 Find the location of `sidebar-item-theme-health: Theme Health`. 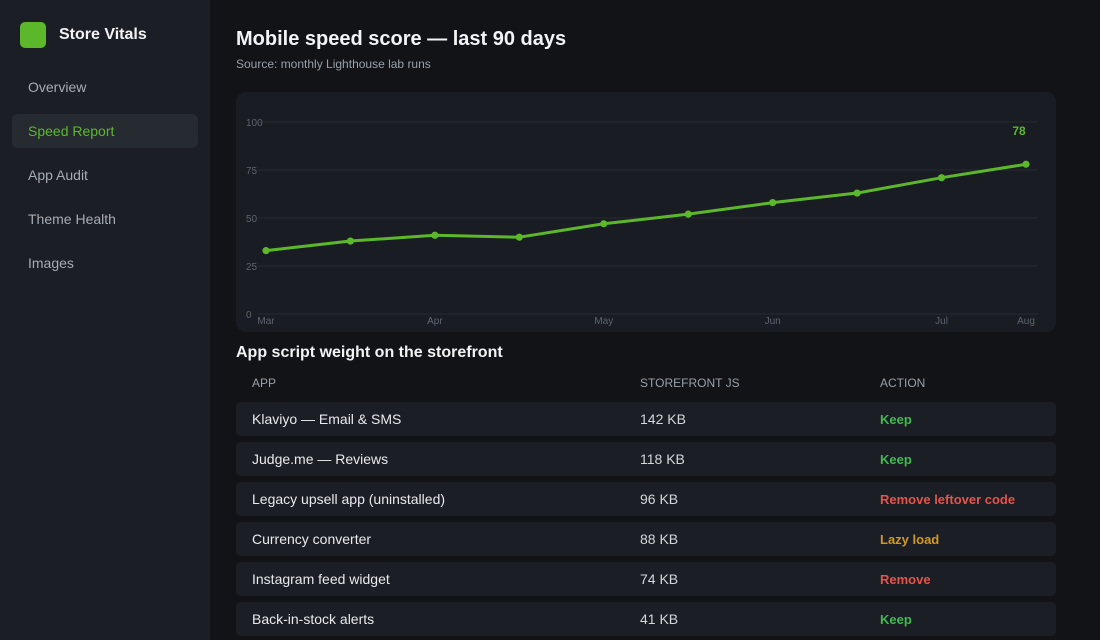

sidebar-item-theme-health: Theme Health is located at coordinates (72, 219).